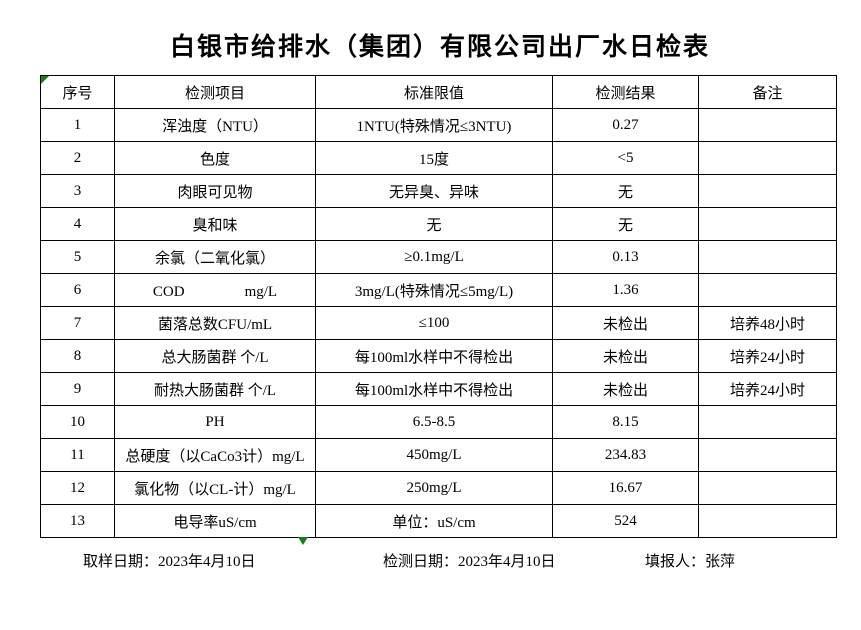 This screenshot has height=630, width=861. Describe the element at coordinates (77, 191) in the screenshot. I see `cell-serial-number: 3` at that location.